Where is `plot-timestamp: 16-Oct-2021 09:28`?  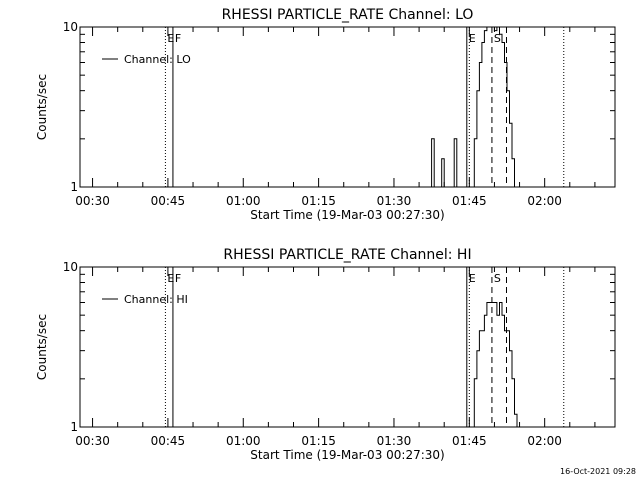 plot-timestamp: 16-Oct-2021 09:28 is located at coordinates (598, 471).